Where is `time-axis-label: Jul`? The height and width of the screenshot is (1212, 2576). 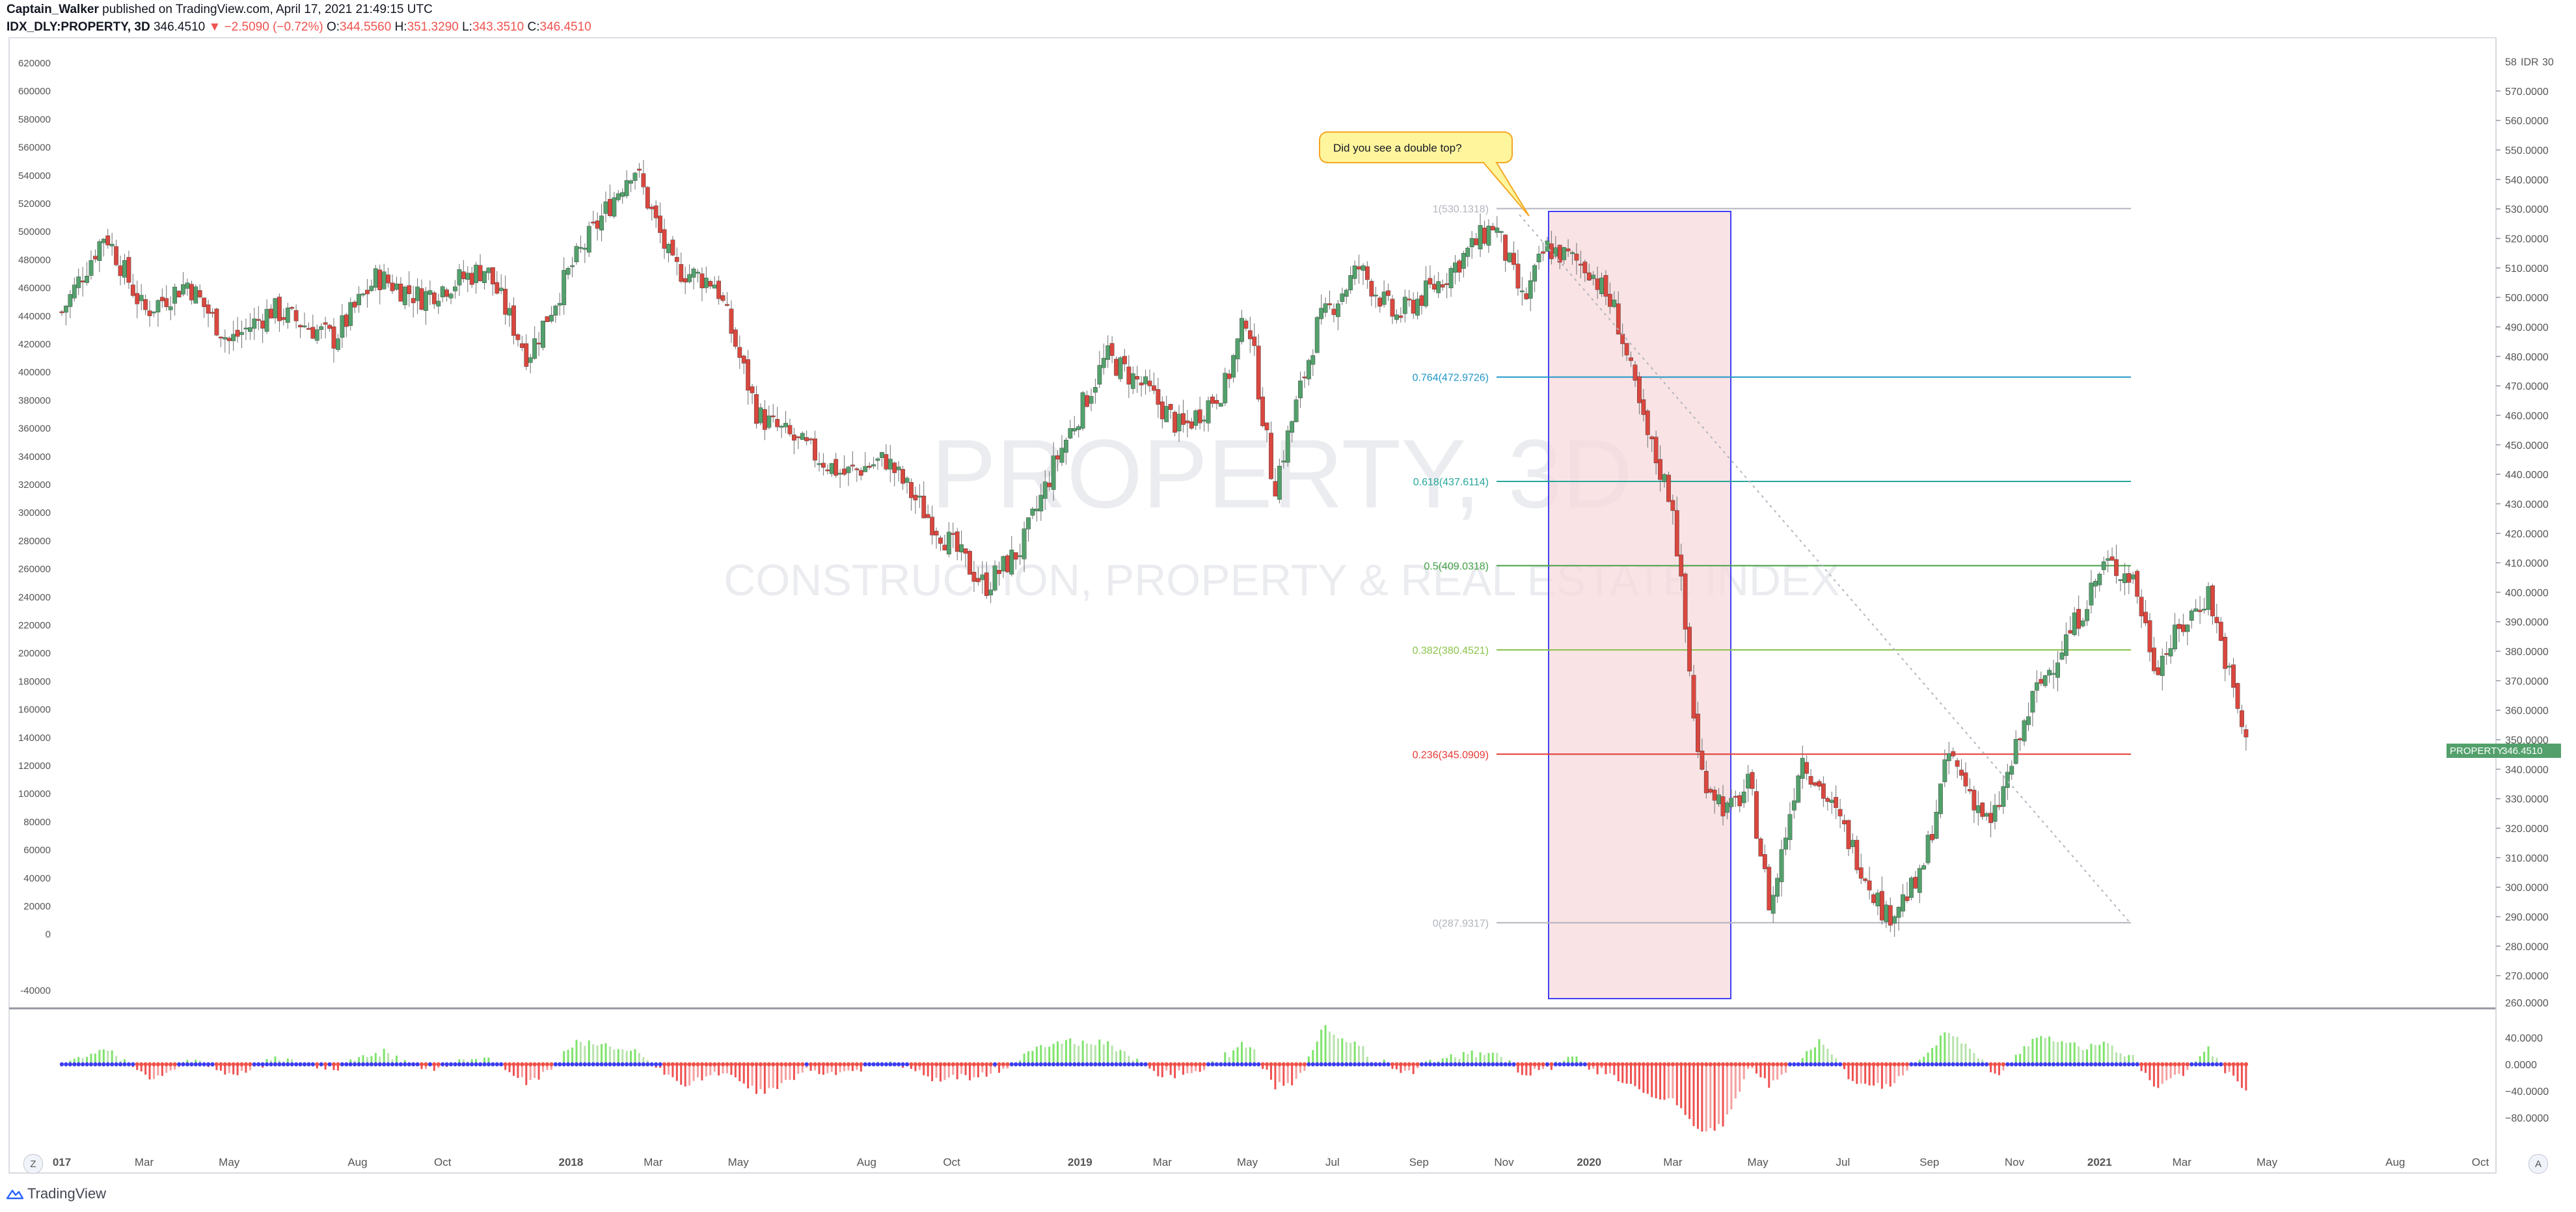
time-axis-label: Jul is located at coordinates (1332, 1162).